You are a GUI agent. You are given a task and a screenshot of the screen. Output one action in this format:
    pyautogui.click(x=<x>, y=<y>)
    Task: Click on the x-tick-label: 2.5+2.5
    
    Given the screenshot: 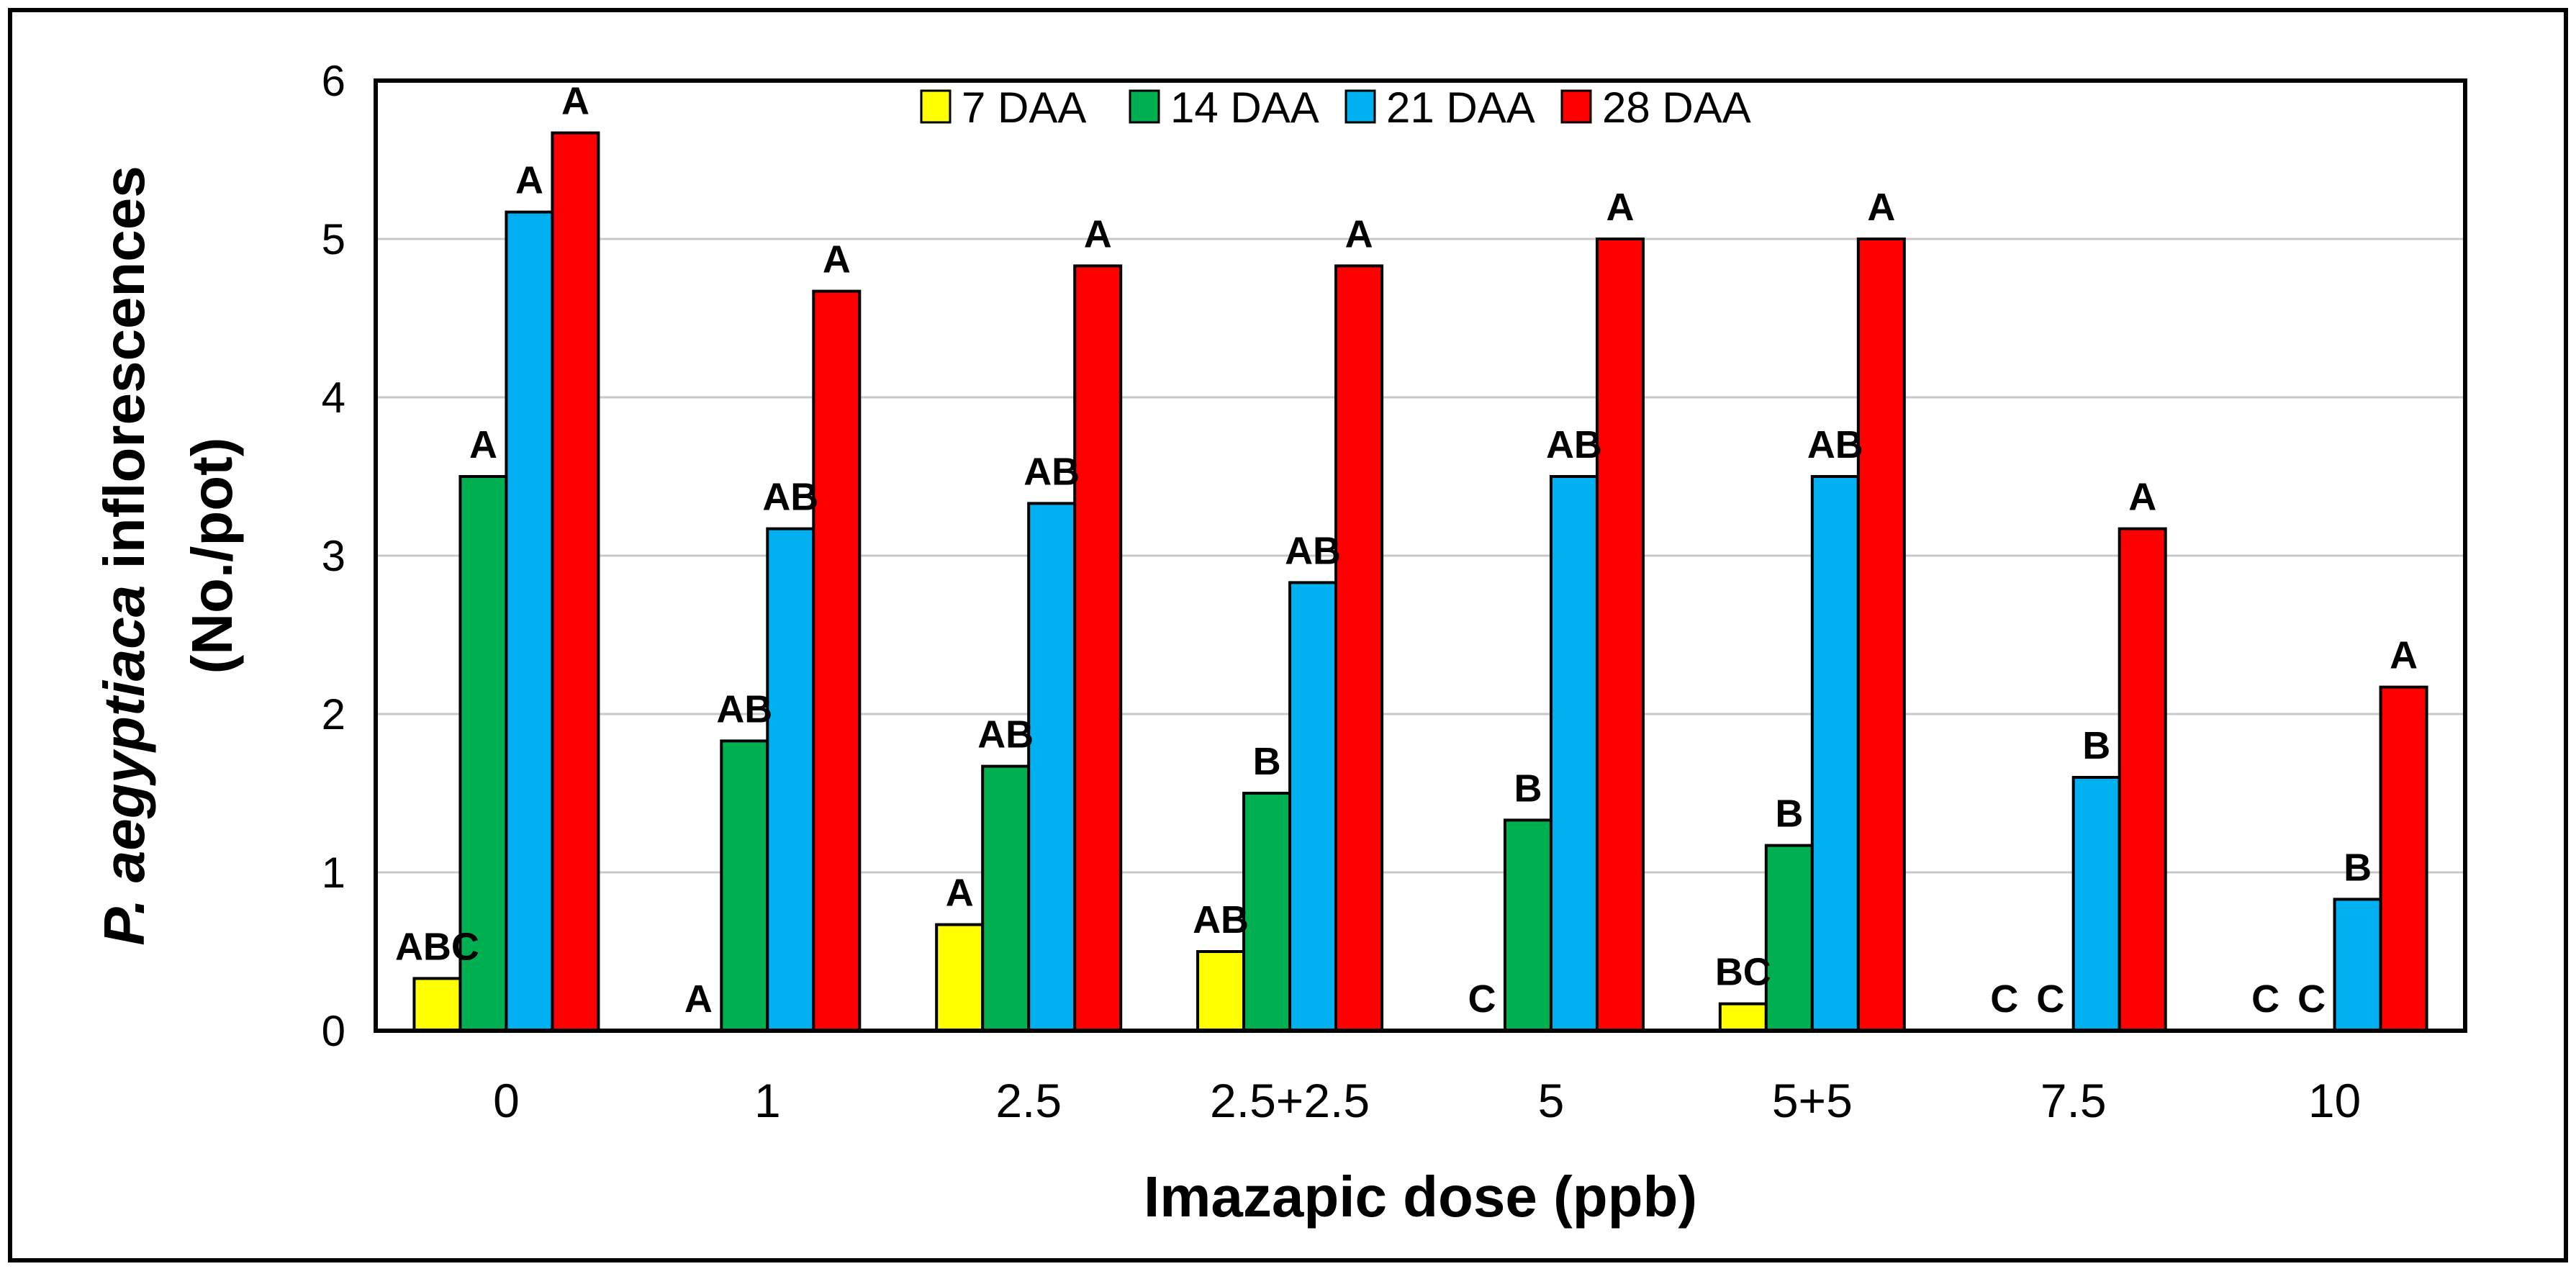 What is the action you would take?
    pyautogui.click(x=1290, y=1101)
    